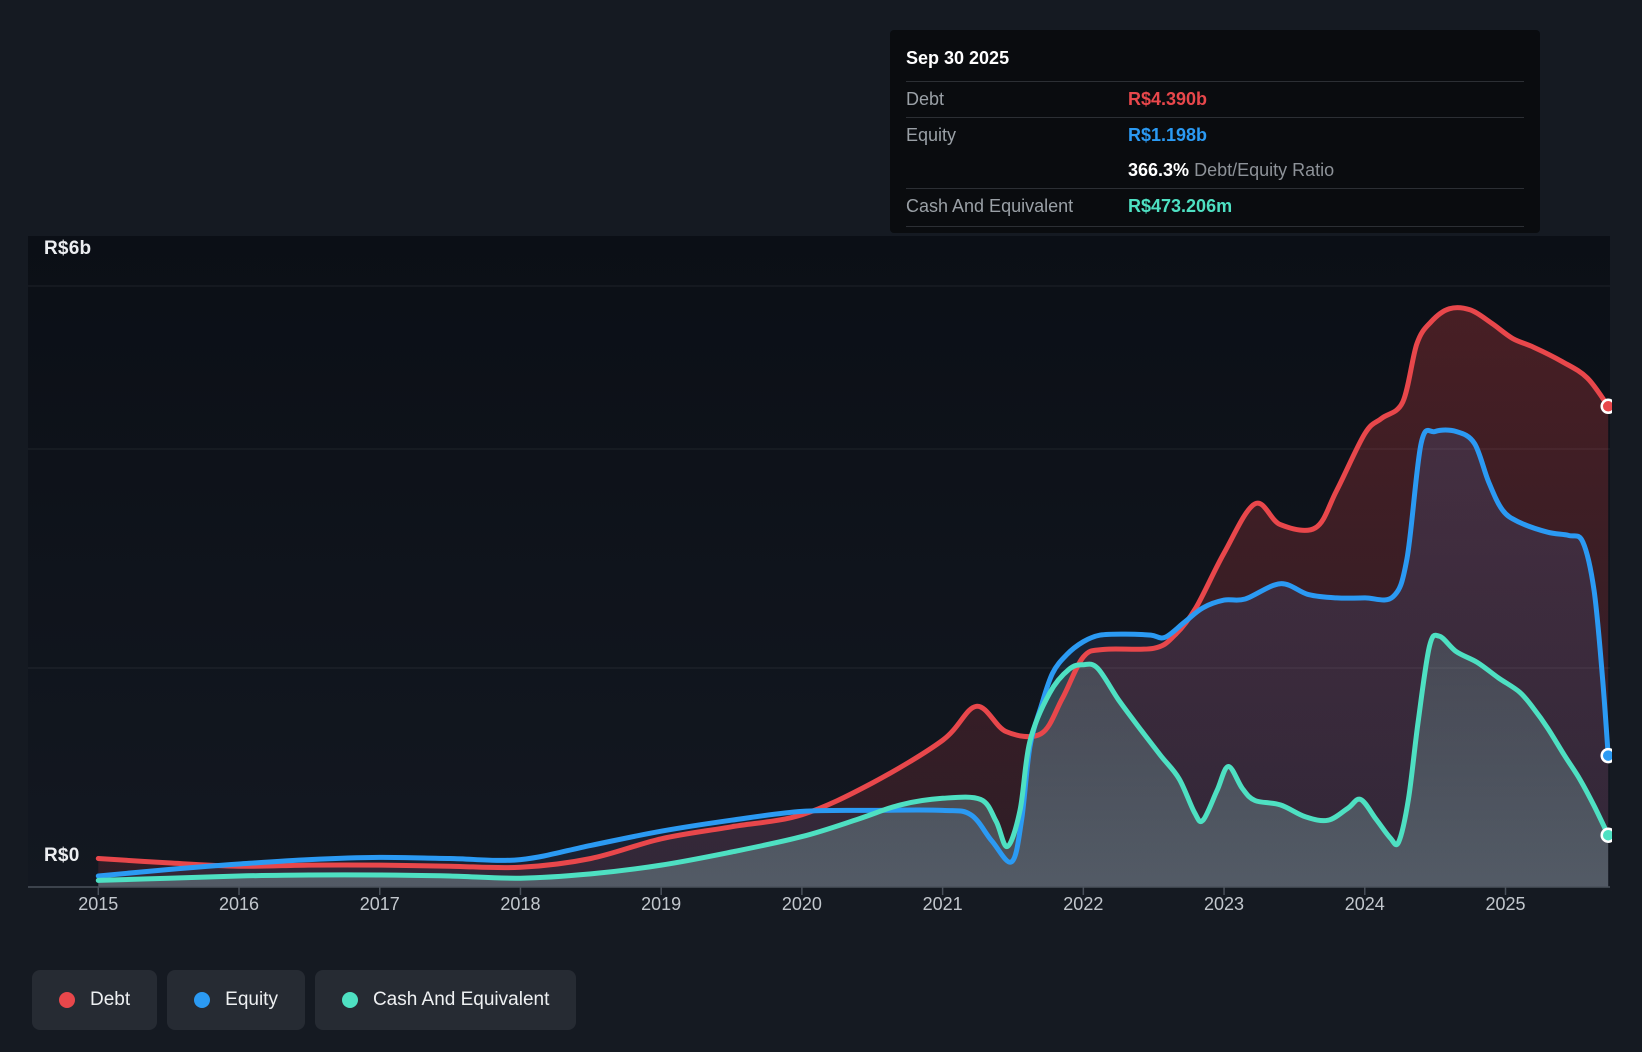 This screenshot has height=1052, width=1642. I want to click on tooltip-debt-row: Debt R$4.390b, so click(1215, 99).